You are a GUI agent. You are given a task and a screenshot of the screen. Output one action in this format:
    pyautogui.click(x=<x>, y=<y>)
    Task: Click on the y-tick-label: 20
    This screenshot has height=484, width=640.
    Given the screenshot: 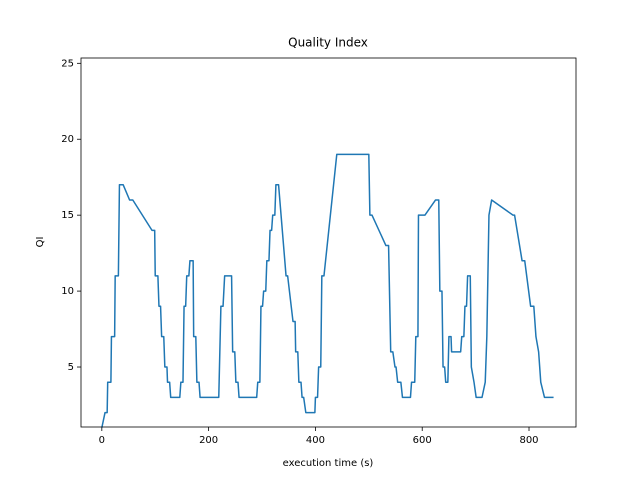 What is the action you would take?
    pyautogui.click(x=67, y=139)
    